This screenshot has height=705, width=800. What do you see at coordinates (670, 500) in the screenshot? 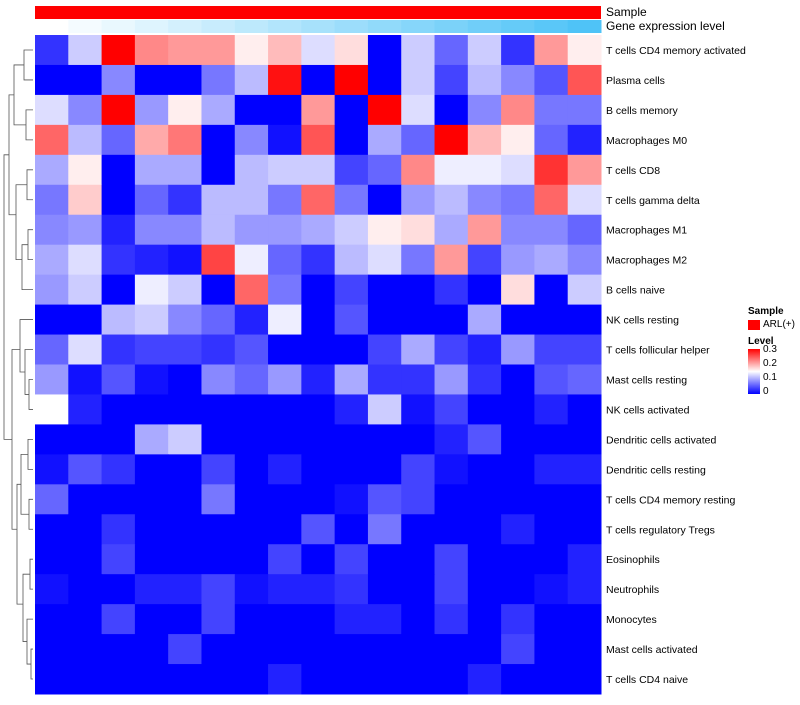
I see `row-label: T cells CD4 memory resting` at bounding box center [670, 500].